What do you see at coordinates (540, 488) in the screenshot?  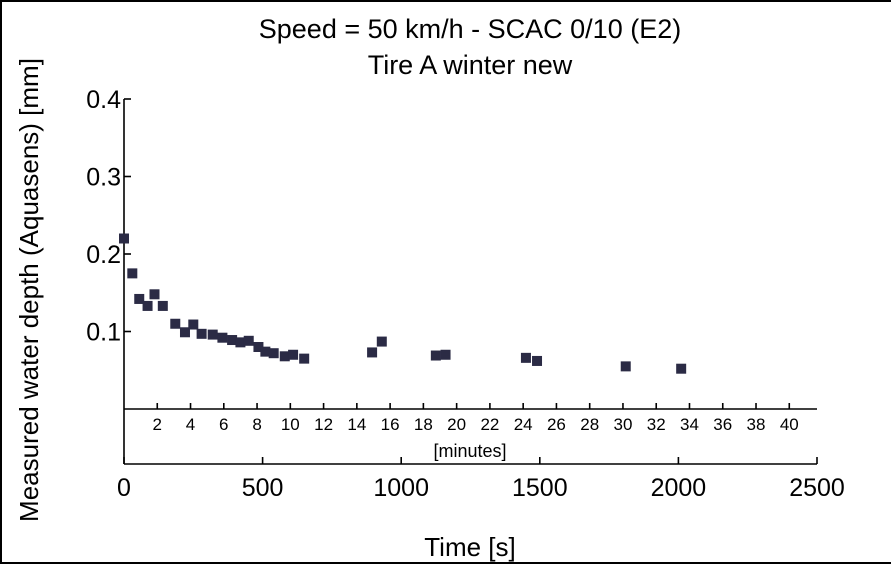 I see `x-tick-label: 1500` at bounding box center [540, 488].